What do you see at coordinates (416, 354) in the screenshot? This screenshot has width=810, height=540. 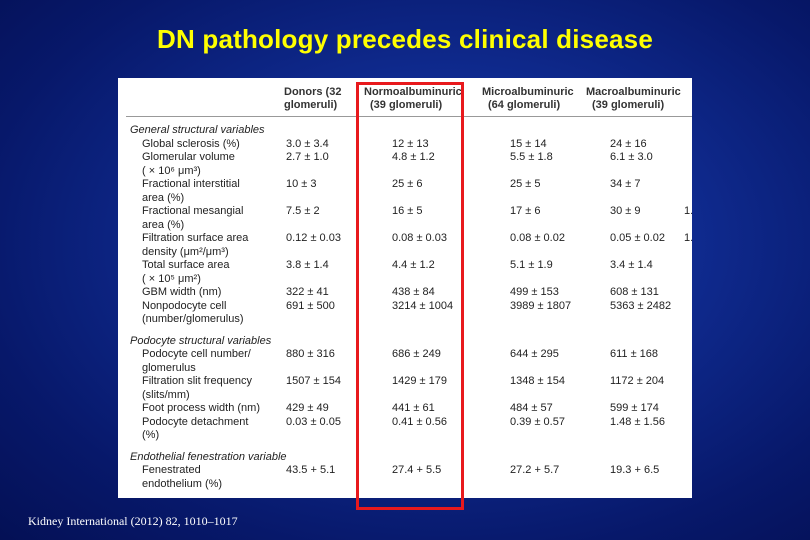 I see `cell-value: 686 ± 249` at bounding box center [416, 354].